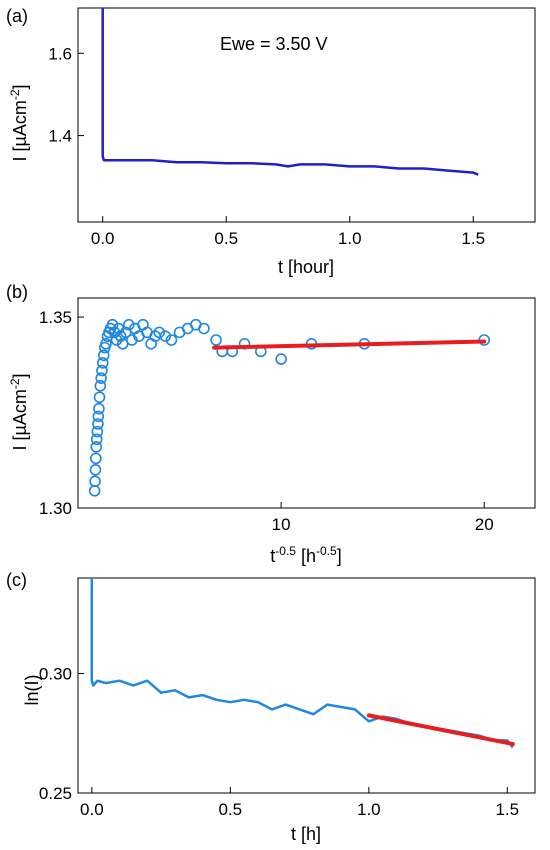  What do you see at coordinates (55, 674) in the screenshot?
I see `panel-c-ytick-label: 0.30` at bounding box center [55, 674].